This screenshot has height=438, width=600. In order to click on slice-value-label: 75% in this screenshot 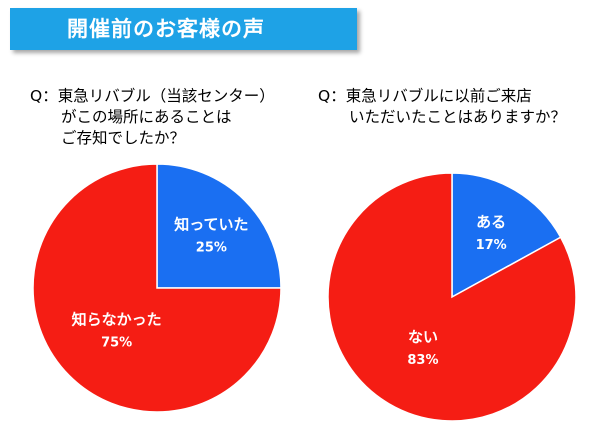, I will do `click(116, 342)`.